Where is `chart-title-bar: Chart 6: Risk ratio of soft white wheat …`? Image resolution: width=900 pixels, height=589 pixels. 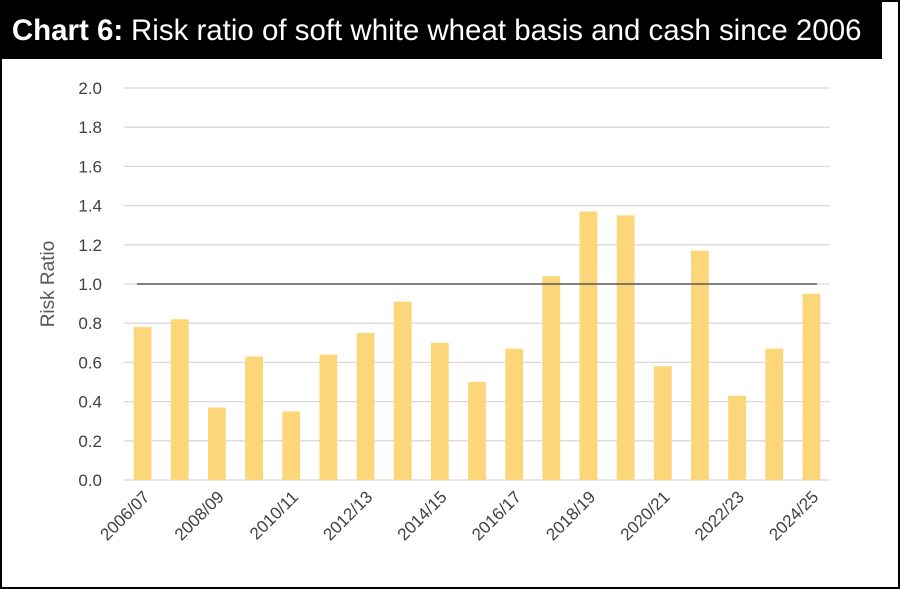
chart-title-bar: Chart 6: Risk ratio of soft white wheat … is located at coordinates (442, 30).